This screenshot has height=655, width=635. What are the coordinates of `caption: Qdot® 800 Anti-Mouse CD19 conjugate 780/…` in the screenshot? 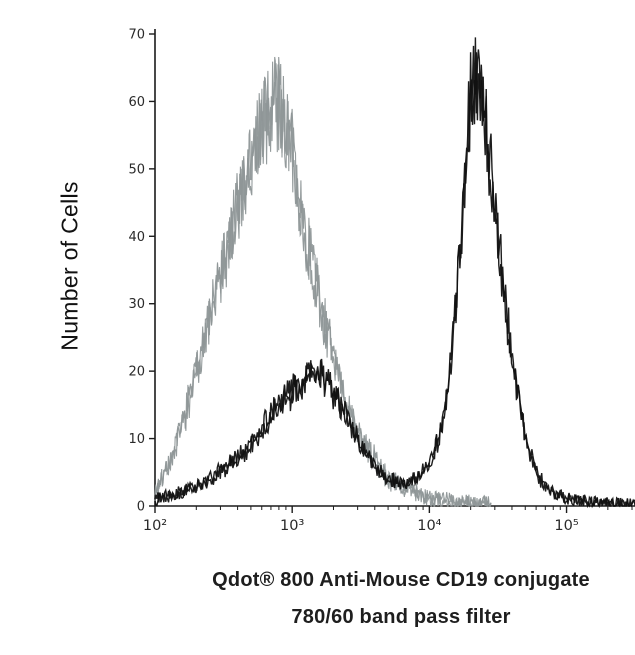 It's located at (385, 599).